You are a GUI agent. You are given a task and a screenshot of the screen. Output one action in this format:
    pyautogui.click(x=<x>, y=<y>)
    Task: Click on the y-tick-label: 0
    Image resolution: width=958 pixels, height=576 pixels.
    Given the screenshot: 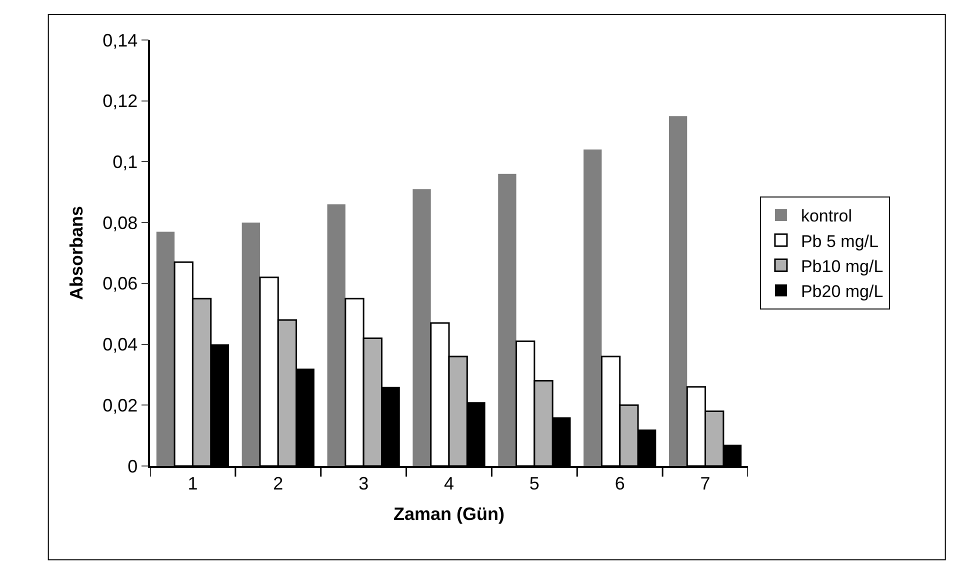 What is the action you would take?
    pyautogui.click(x=133, y=466)
    